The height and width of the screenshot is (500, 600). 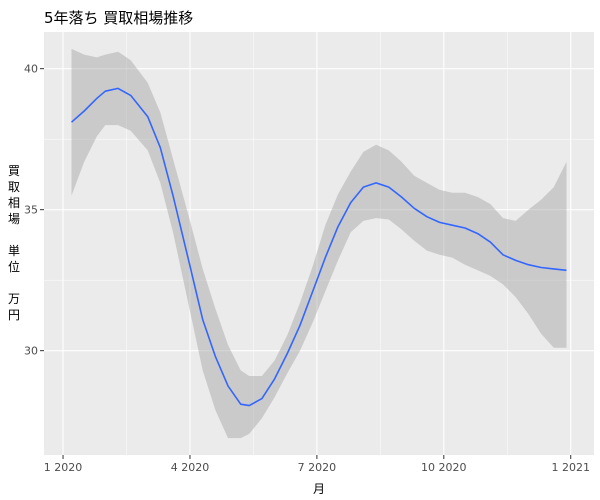 What do you see at coordinates (317, 467) in the screenshot?
I see `x-tick-label: 7 2020` at bounding box center [317, 467].